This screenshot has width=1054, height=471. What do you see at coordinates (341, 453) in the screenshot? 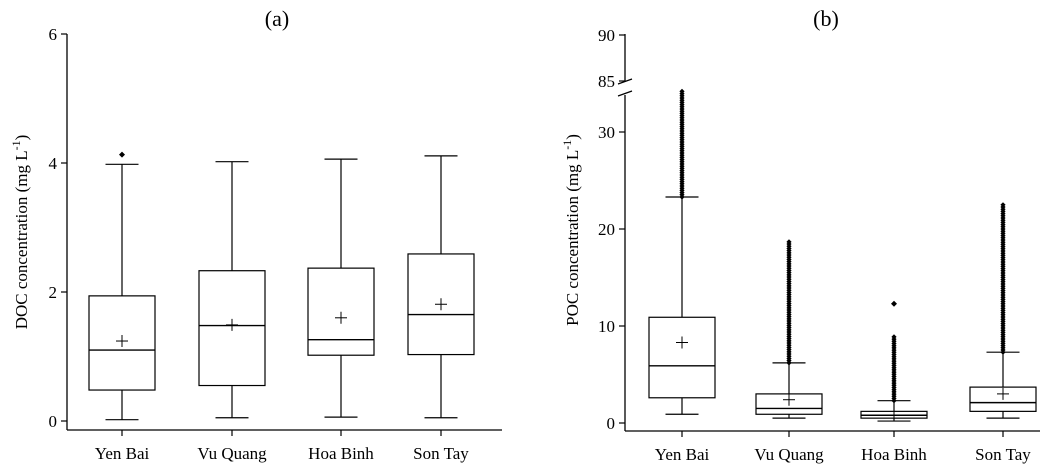
I see `a-category-label-hoa-binh: Hoa Binh` at bounding box center [341, 453].